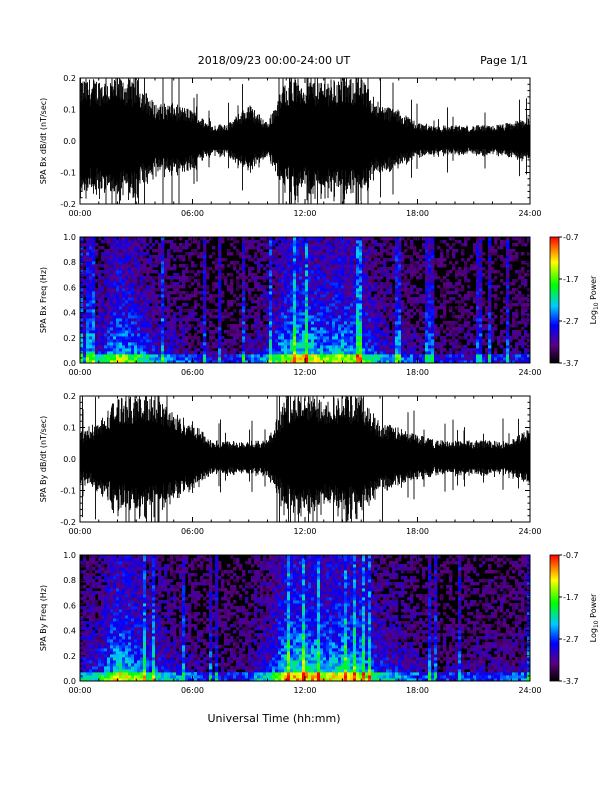 This screenshot has height=797, width=612. Describe the element at coordinates (43, 300) in the screenshot. I see `y-axis-label: SPA Bx Freq (Hz)` at that location.